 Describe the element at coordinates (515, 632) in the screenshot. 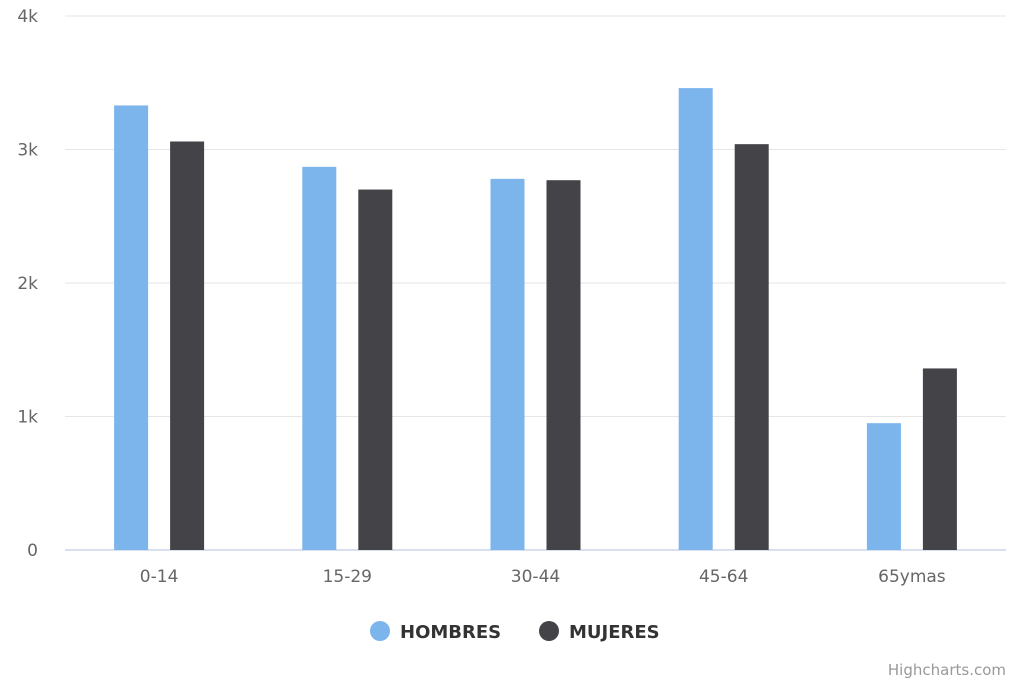

I see `legend: HOMBRES MUJERES` at that location.